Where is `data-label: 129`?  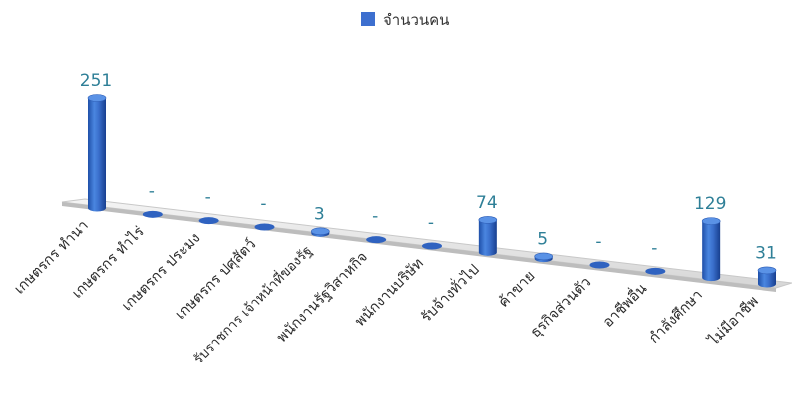
data-label: 129 is located at coordinates (710, 204).